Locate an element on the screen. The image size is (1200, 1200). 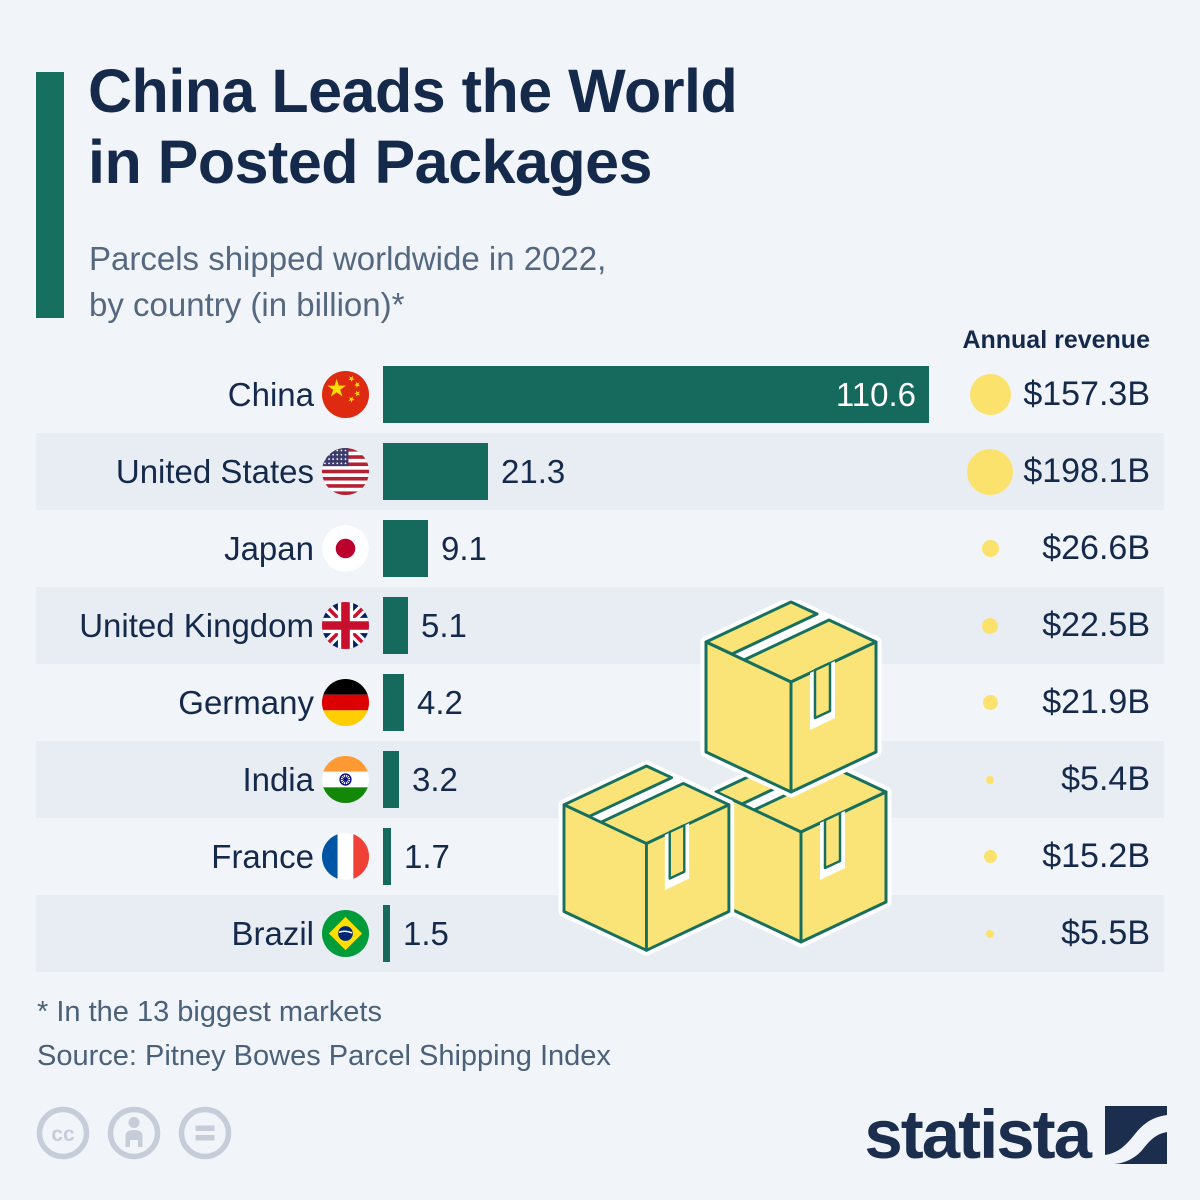
country-label: France is located at coordinates (262, 856).